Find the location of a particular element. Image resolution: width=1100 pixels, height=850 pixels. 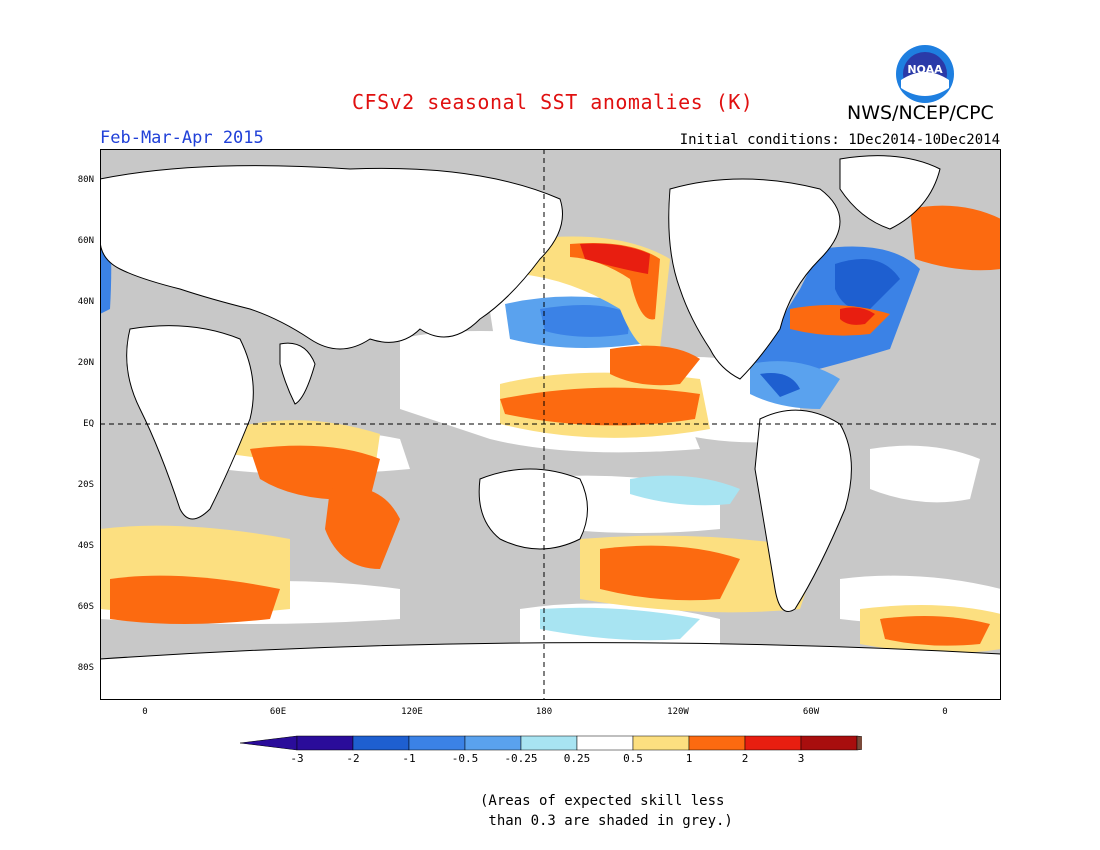

colorbar-label: -2 is located at coordinates (353, 758).